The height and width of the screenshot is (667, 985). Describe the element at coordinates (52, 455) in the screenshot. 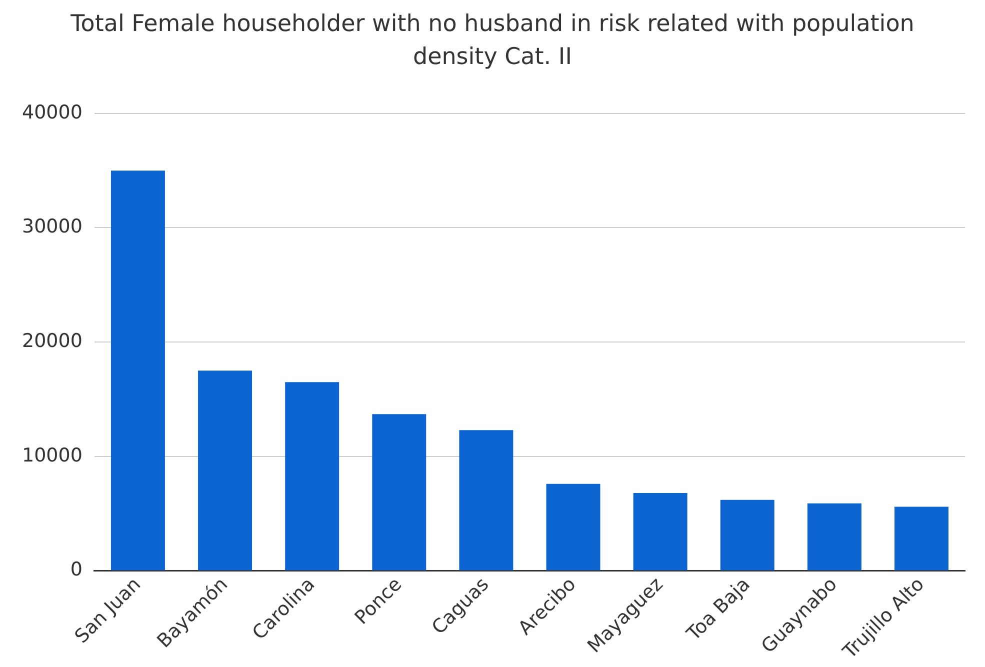

I see `y-tick-label: 10000` at that location.